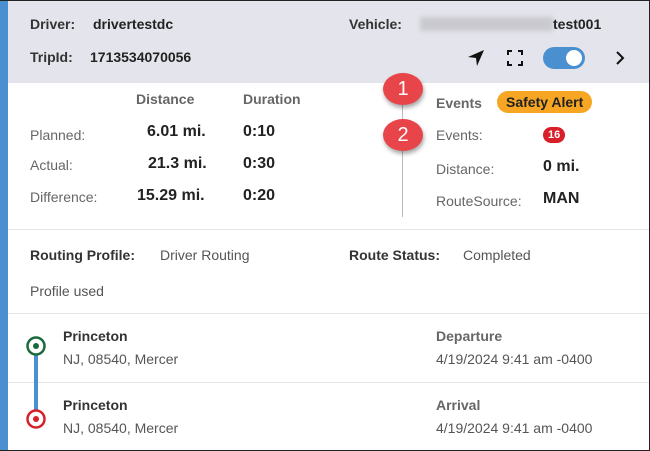  I want to click on destination-address: NJ, 08540, Mercer, so click(121, 428).